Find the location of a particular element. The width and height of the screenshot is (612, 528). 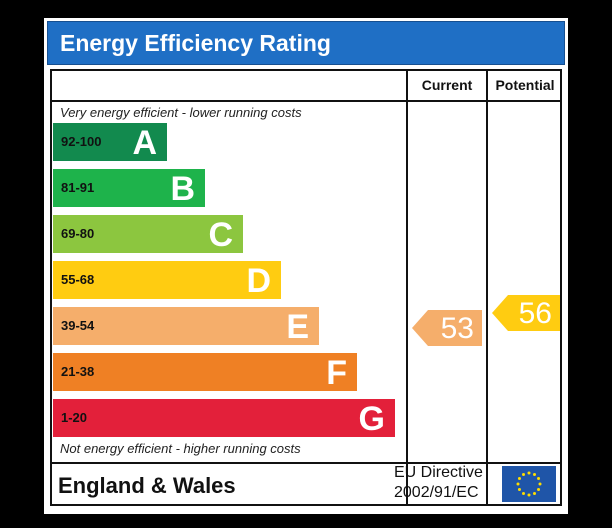

current-rating-value: 53 is located at coordinates (457, 328).